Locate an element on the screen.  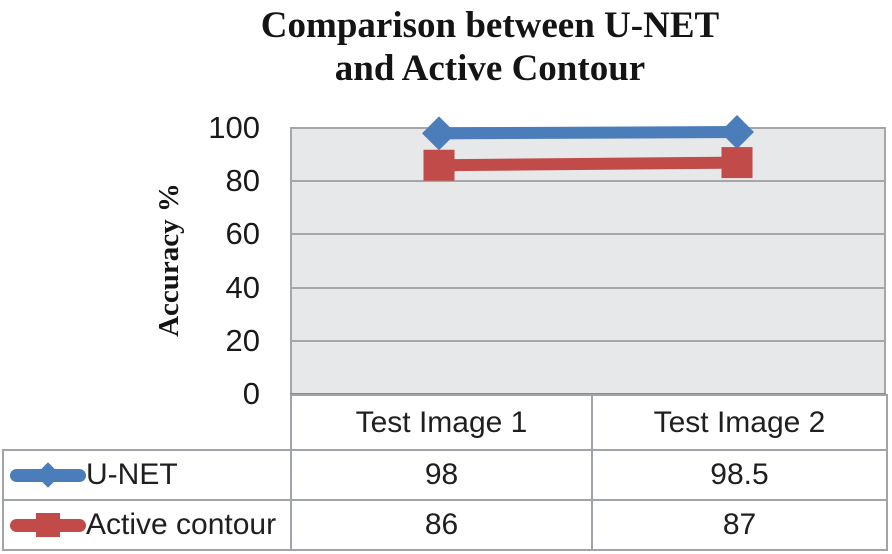
table-header-col-1: Test Image 1 is located at coordinates (441, 422).